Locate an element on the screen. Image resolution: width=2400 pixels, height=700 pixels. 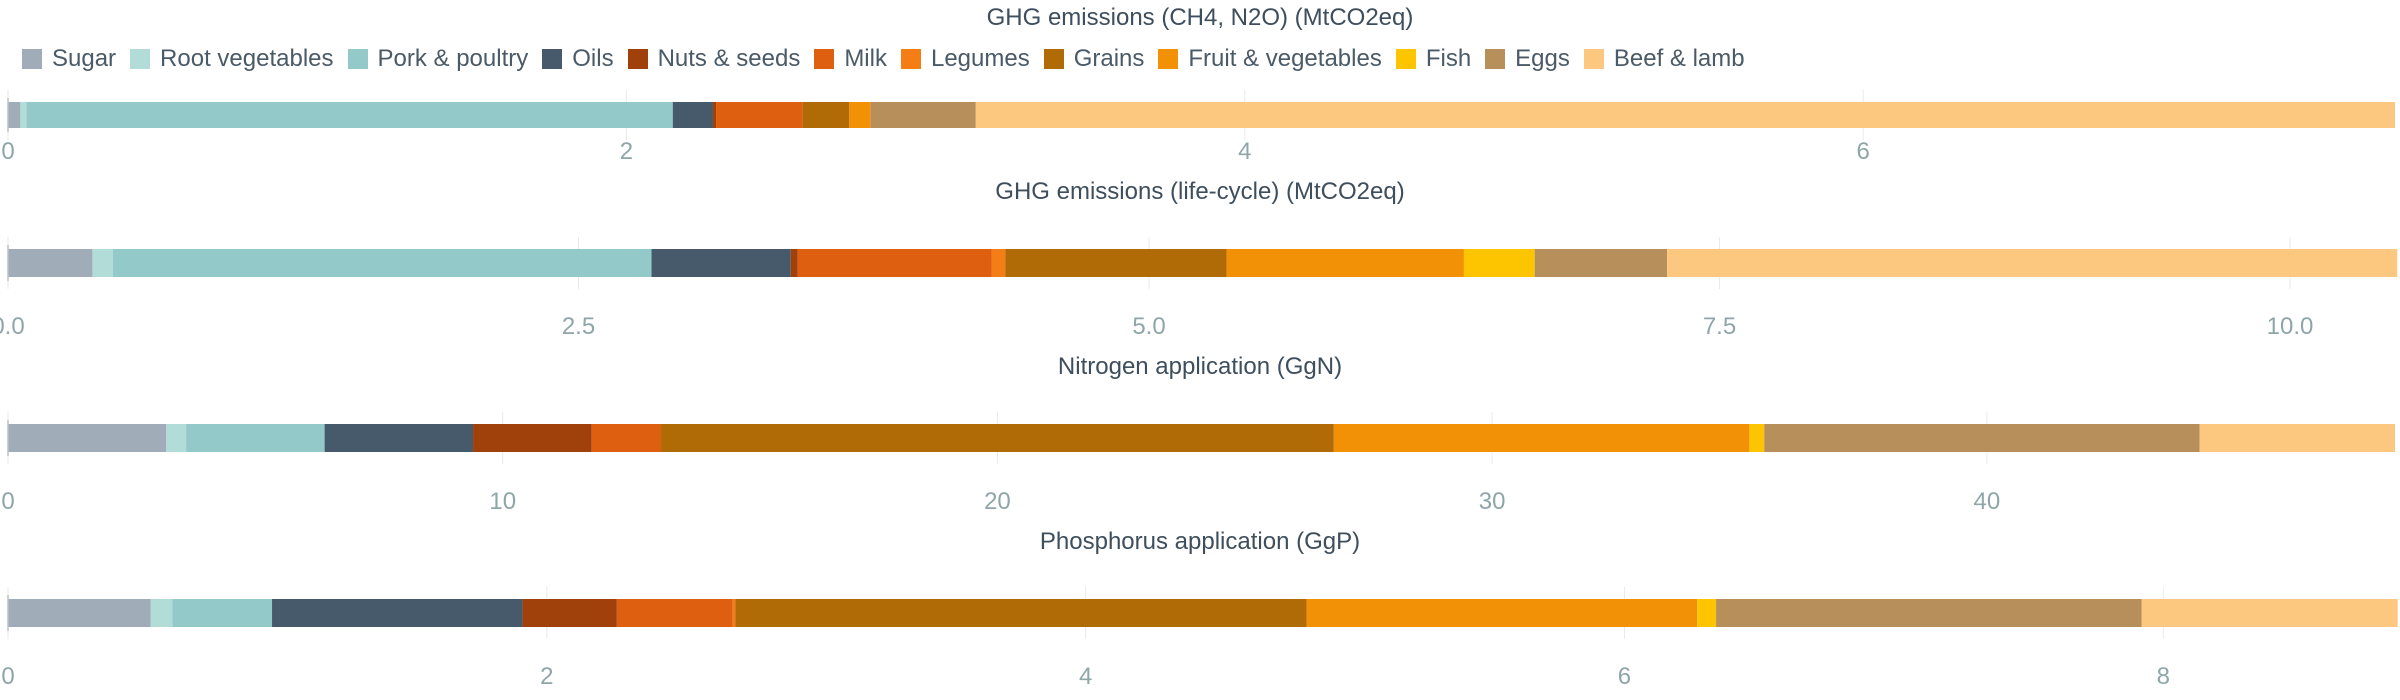
x-tick-label: 2.5 is located at coordinates (578, 326).